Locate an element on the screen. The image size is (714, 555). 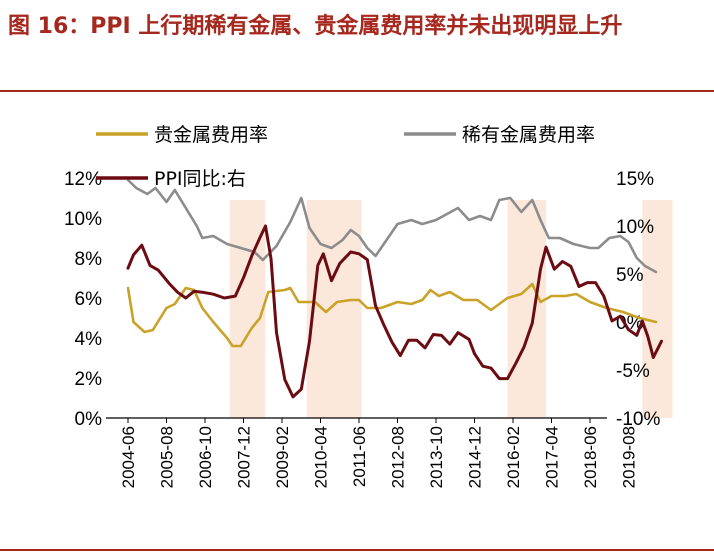
x-tick-label: 2009-02 is located at coordinates (282, 457).